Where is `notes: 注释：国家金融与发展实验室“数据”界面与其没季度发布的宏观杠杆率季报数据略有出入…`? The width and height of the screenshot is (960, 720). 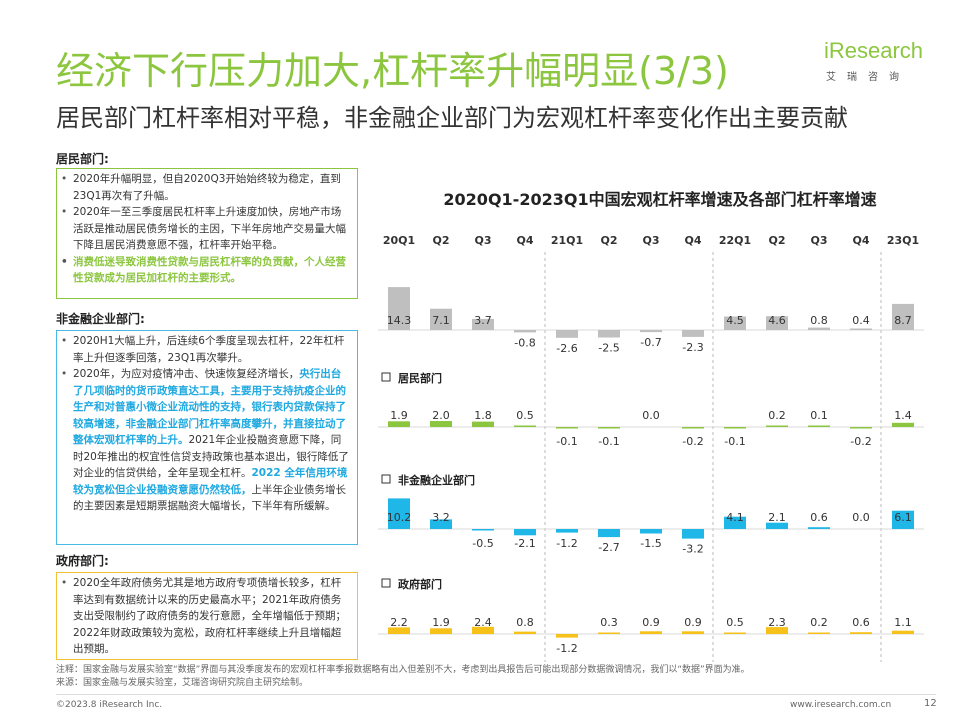 notes: 注释：国家金融与发展实验室“数据”界面与其没季度发布的宏观杠杆率季报数据略有出入… is located at coordinates (496, 677).